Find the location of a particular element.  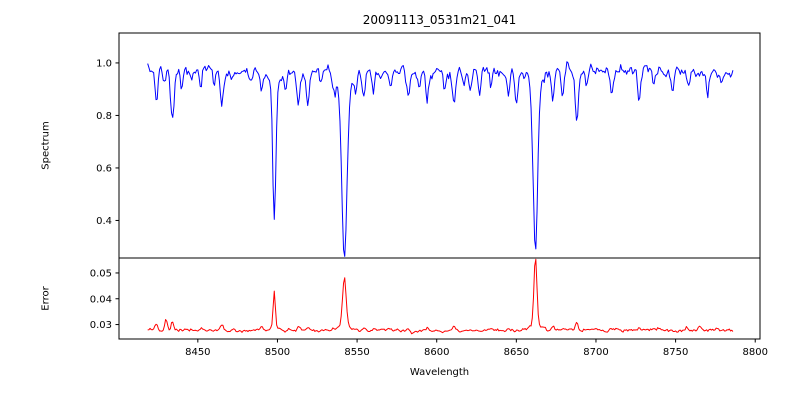

error-ytick-label: 0.05 is located at coordinates (101, 273).